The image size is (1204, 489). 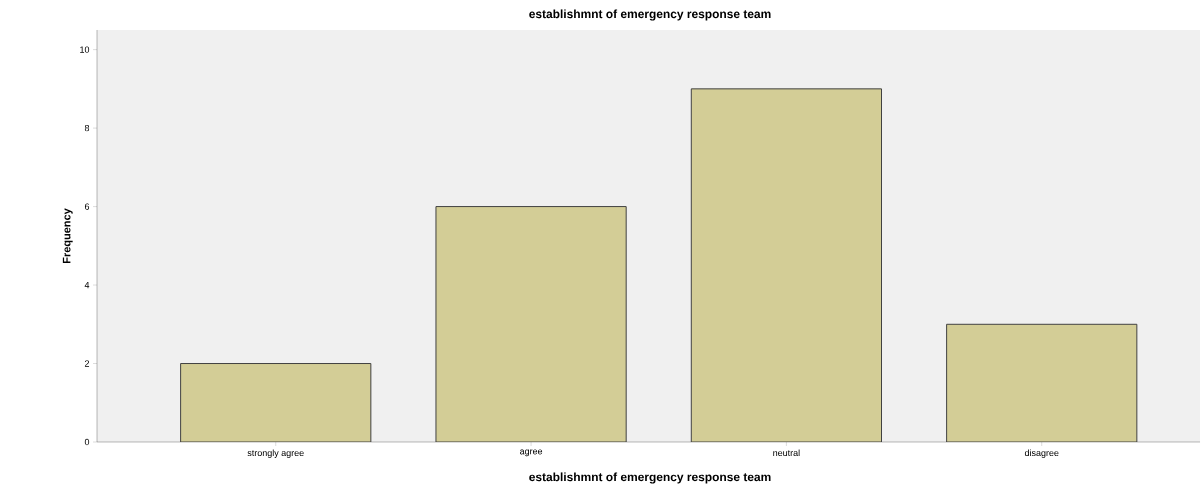 I want to click on chart-title: establishmnt of emergency response team, so click(x=650, y=15).